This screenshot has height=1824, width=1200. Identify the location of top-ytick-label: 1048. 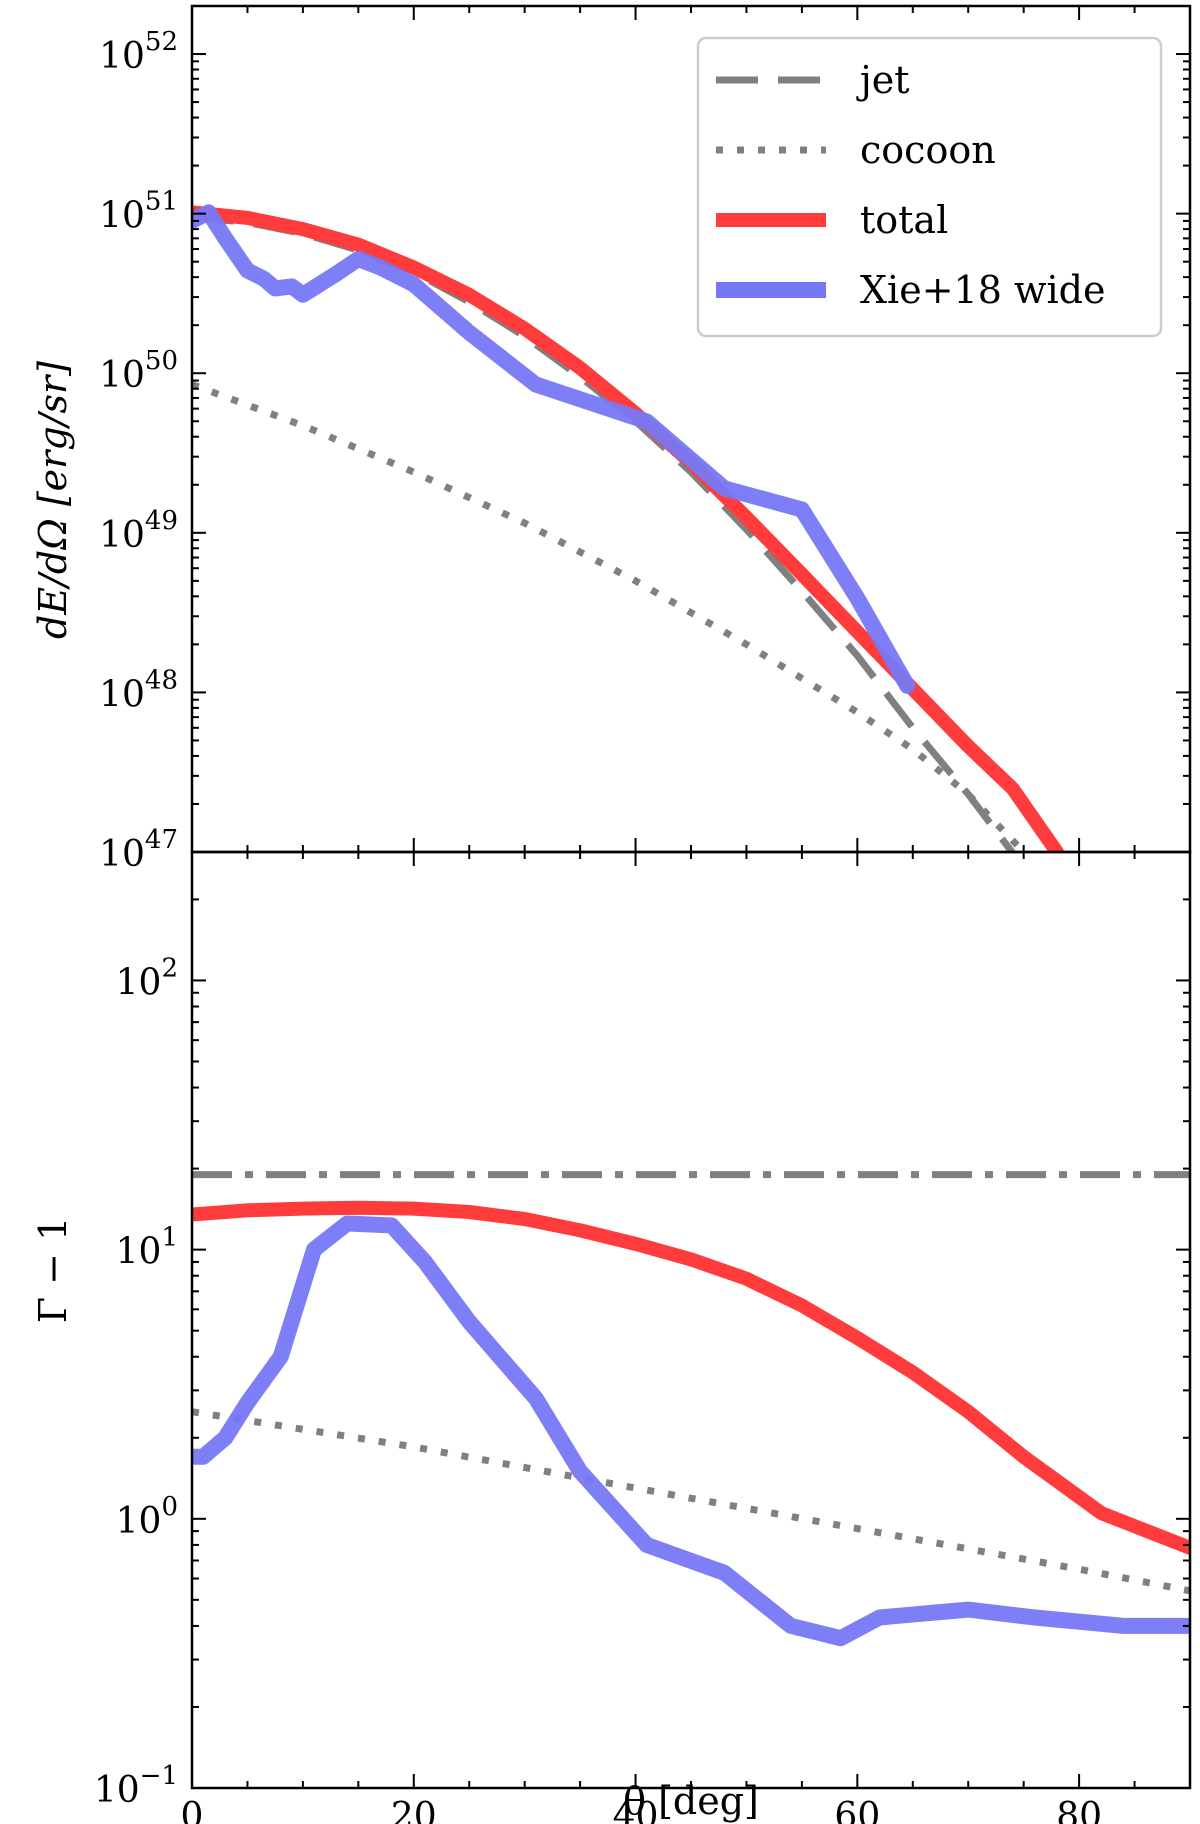
(138, 690).